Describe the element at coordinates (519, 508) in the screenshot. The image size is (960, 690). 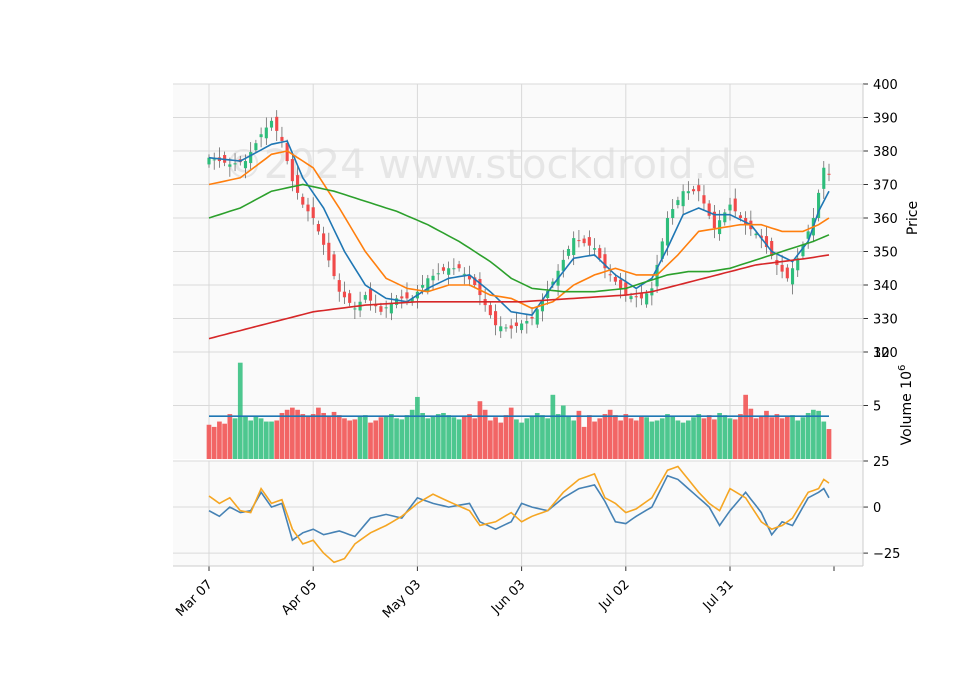
I see `oscillator-line` at that location.